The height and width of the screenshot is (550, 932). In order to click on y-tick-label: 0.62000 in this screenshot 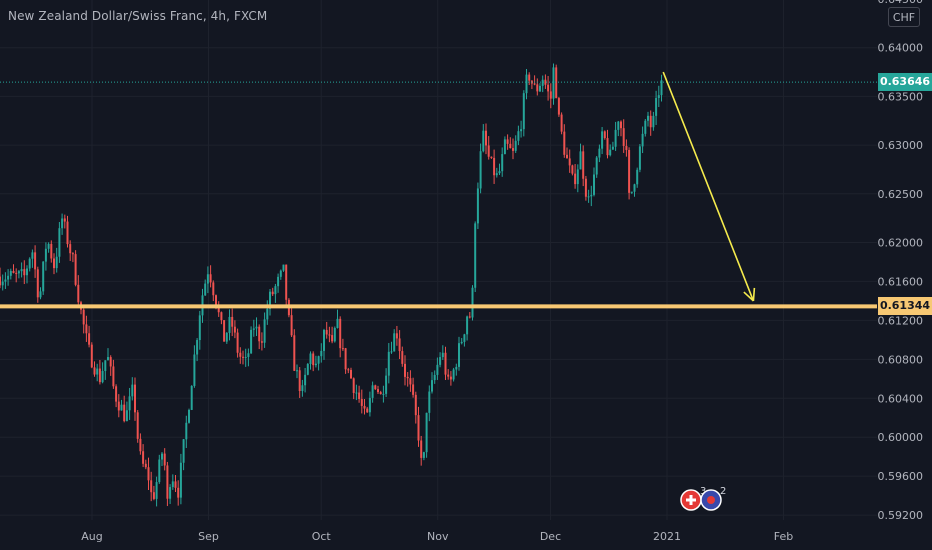, I will do `click(901, 242)`.